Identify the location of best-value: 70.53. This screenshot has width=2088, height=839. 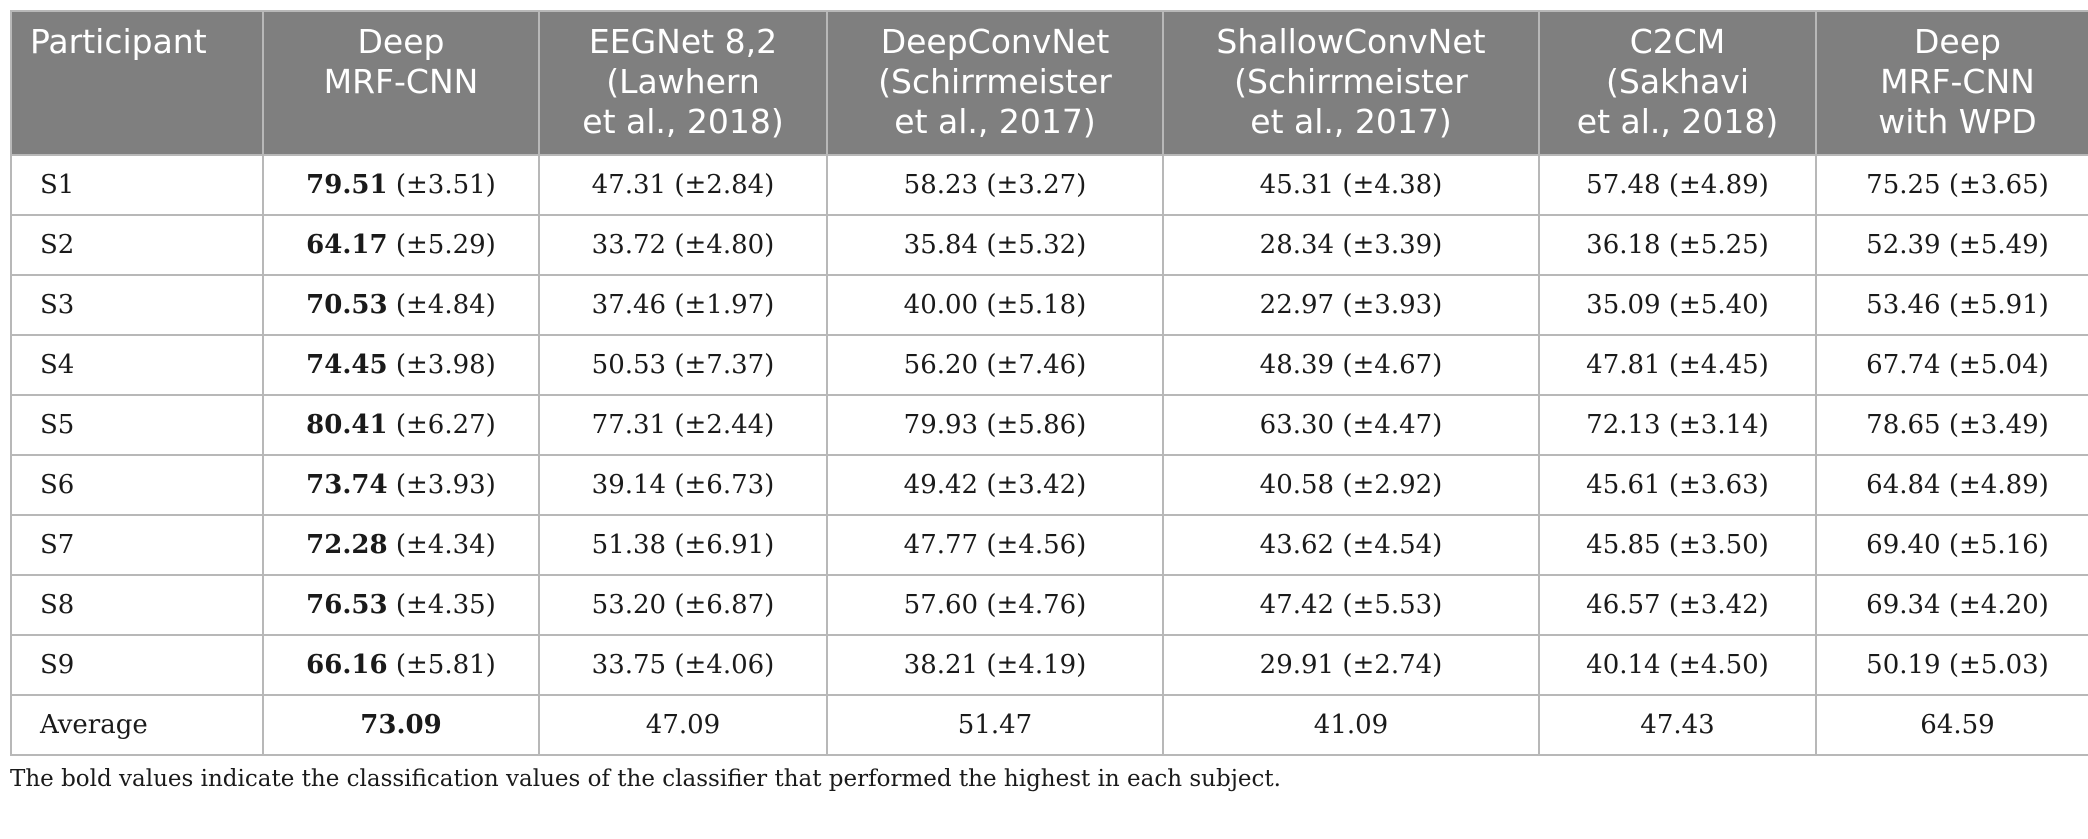
(347, 305).